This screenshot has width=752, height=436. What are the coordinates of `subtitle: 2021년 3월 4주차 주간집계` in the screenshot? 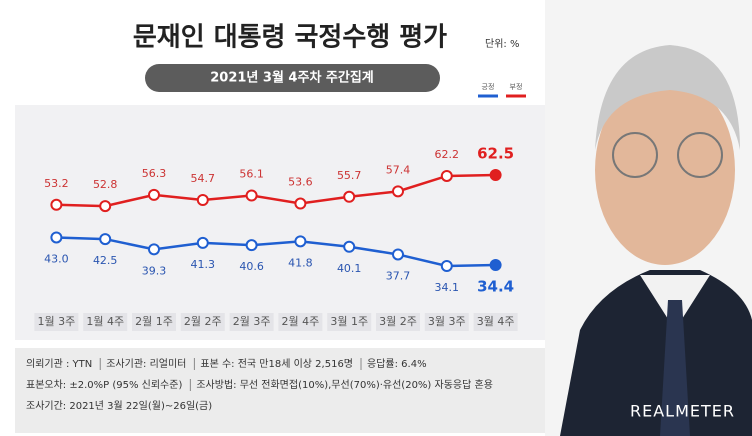 It's located at (292, 78).